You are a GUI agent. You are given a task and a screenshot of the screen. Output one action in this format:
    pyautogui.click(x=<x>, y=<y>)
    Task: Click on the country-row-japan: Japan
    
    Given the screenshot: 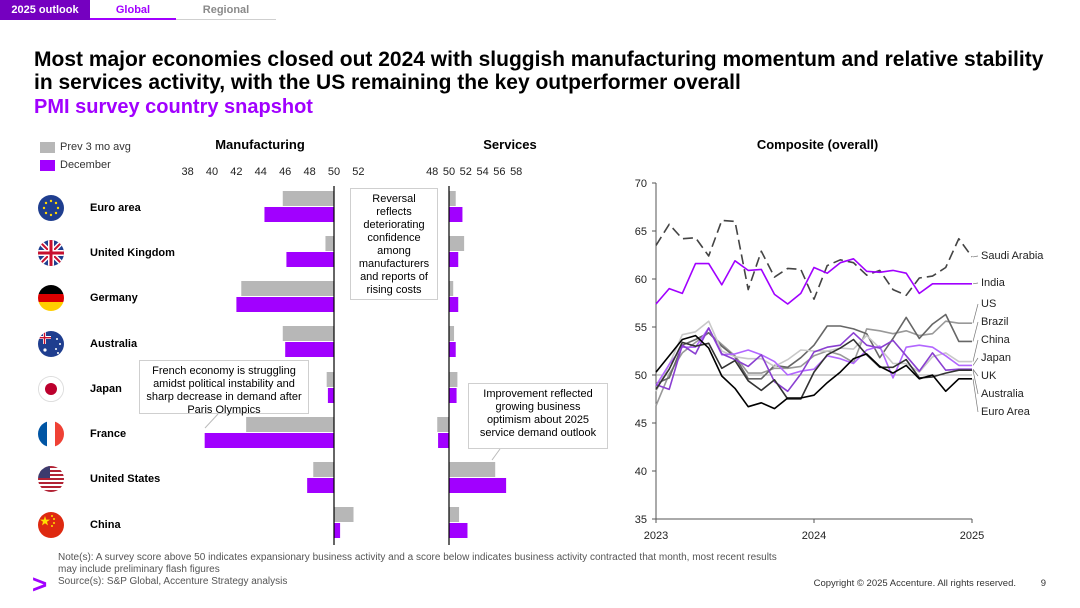 What is the action you would take?
    pyautogui.click(x=80, y=389)
    